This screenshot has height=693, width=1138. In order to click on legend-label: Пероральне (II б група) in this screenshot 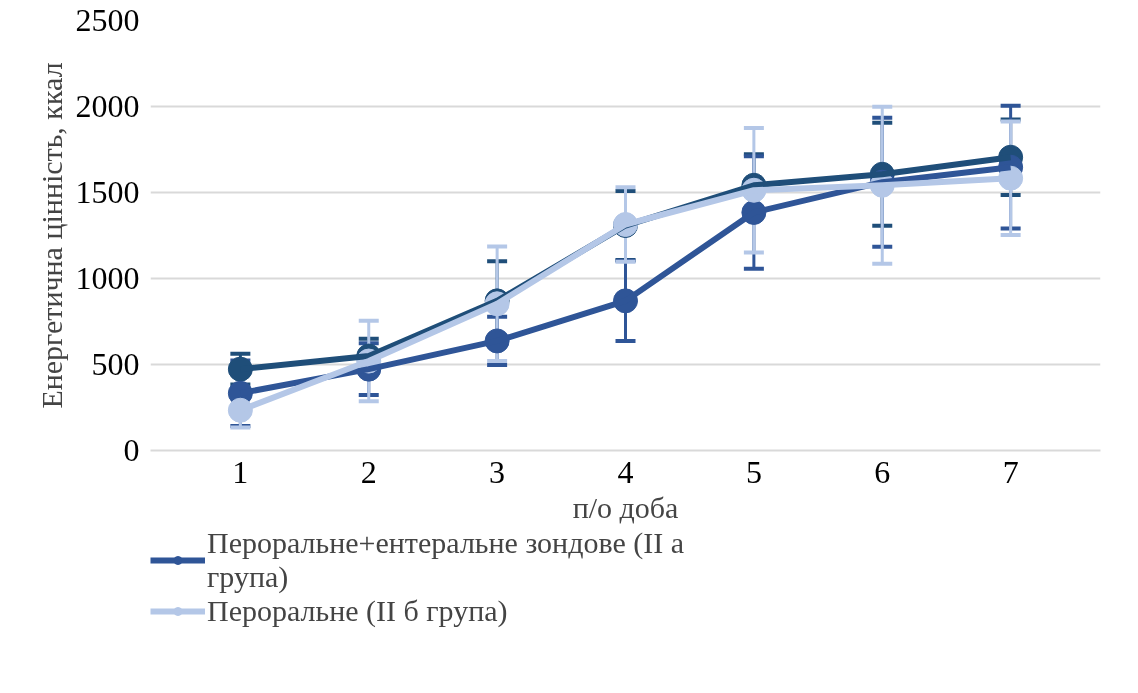, I will do `click(357, 611)`.